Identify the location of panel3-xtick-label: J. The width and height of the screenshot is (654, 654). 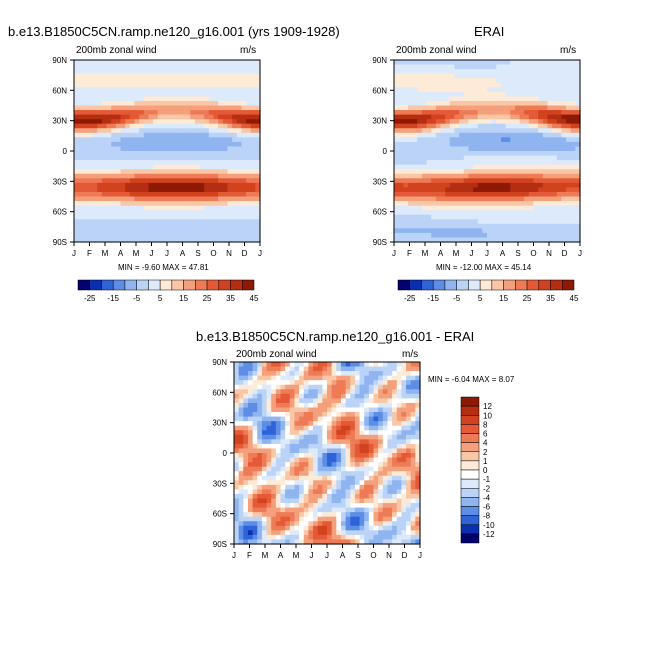
(234, 555).